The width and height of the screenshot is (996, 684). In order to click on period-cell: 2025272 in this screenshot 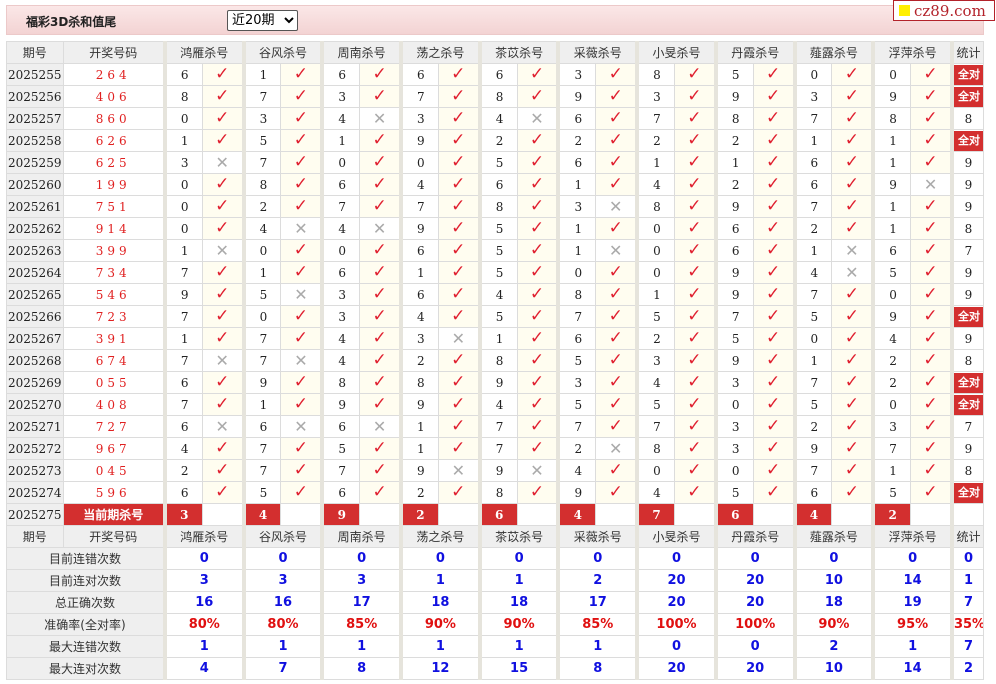, I will do `click(35, 448)`.